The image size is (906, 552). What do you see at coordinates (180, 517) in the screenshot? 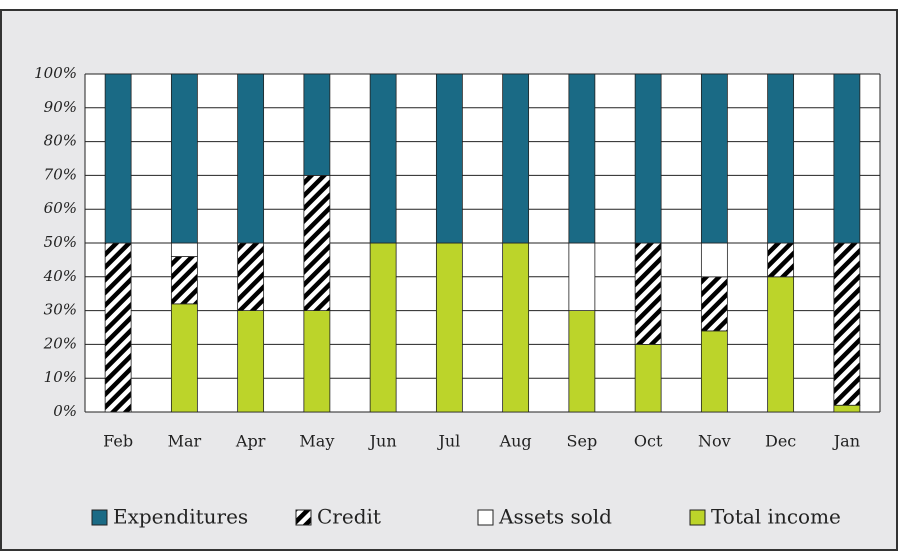
I see `legend-label: Expenditures` at bounding box center [180, 517].